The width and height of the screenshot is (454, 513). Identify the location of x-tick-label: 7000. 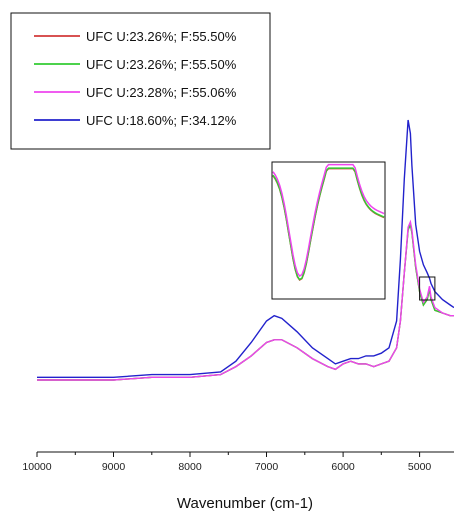
(267, 467).